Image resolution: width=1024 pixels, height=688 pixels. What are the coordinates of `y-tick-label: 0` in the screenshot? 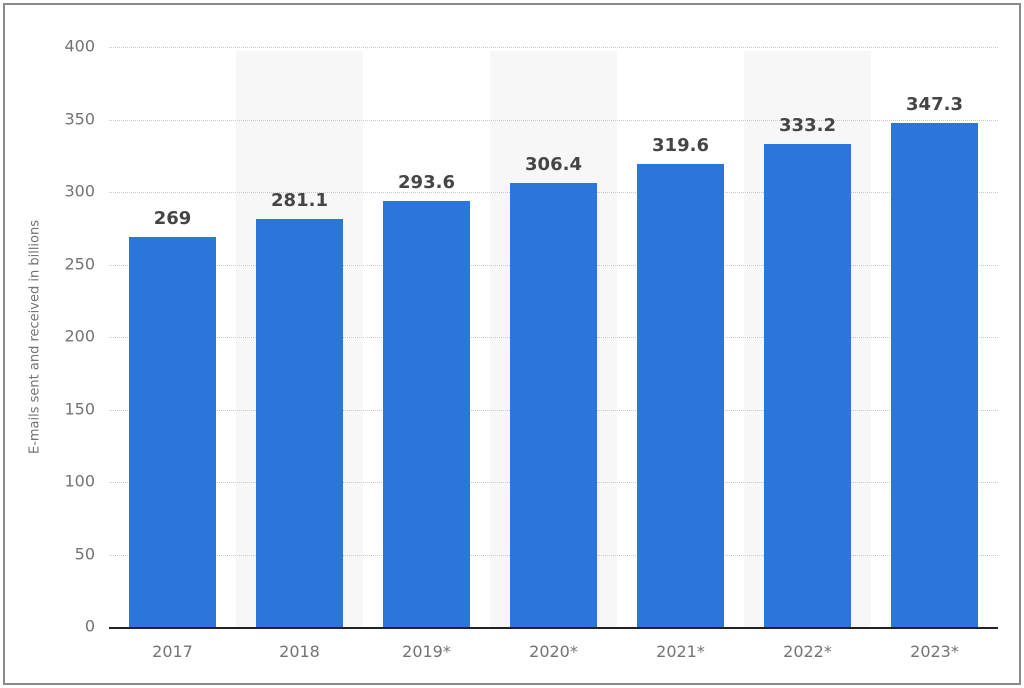 It's located at (89, 626).